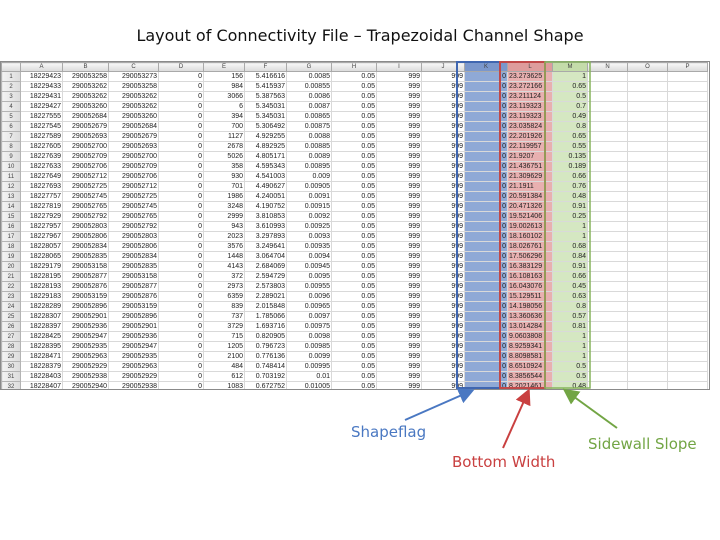 This screenshot has height=540, width=720. I want to click on cell-p, so click(687, 385).